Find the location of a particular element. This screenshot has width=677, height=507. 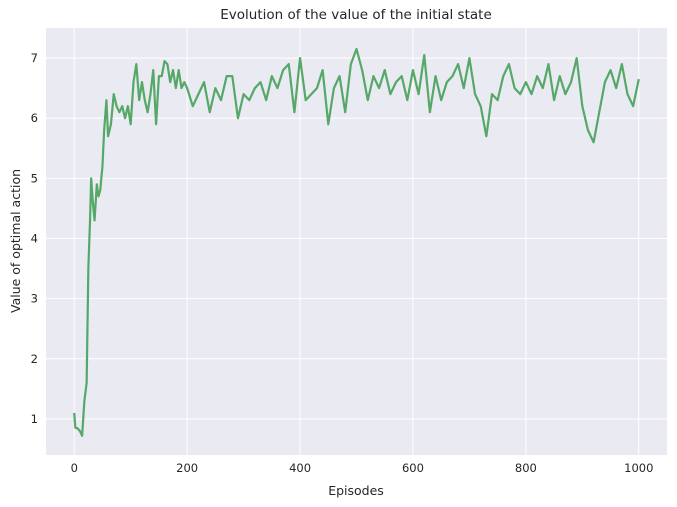

x-tick-label: 200 is located at coordinates (187, 468).